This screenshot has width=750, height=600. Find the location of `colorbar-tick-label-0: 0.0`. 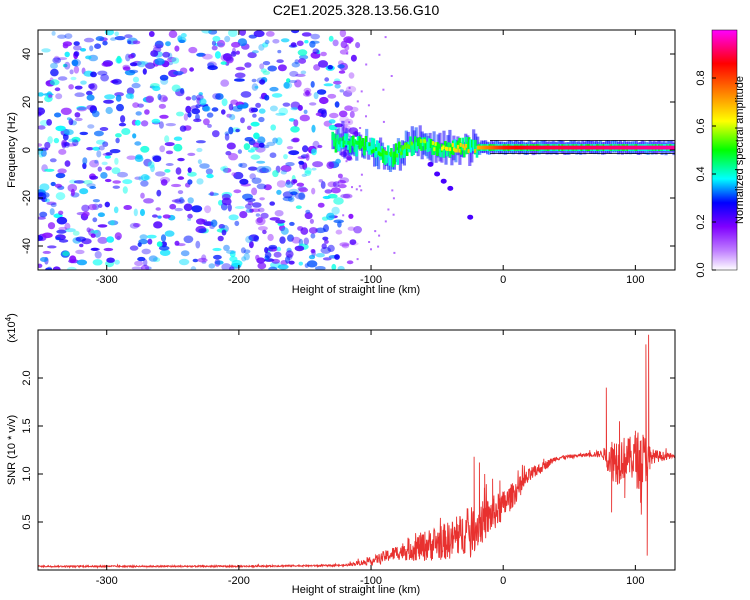

colorbar-tick-label-0: 0.0 is located at coordinates (701, 269).